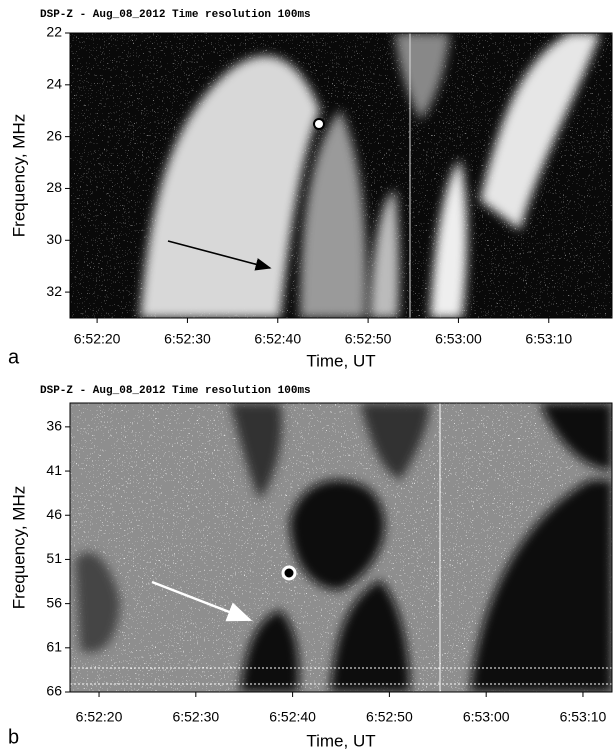 This screenshot has width=614, height=754. Describe the element at coordinates (54, 426) in the screenshot. I see `y-tick-label: 36` at that location.